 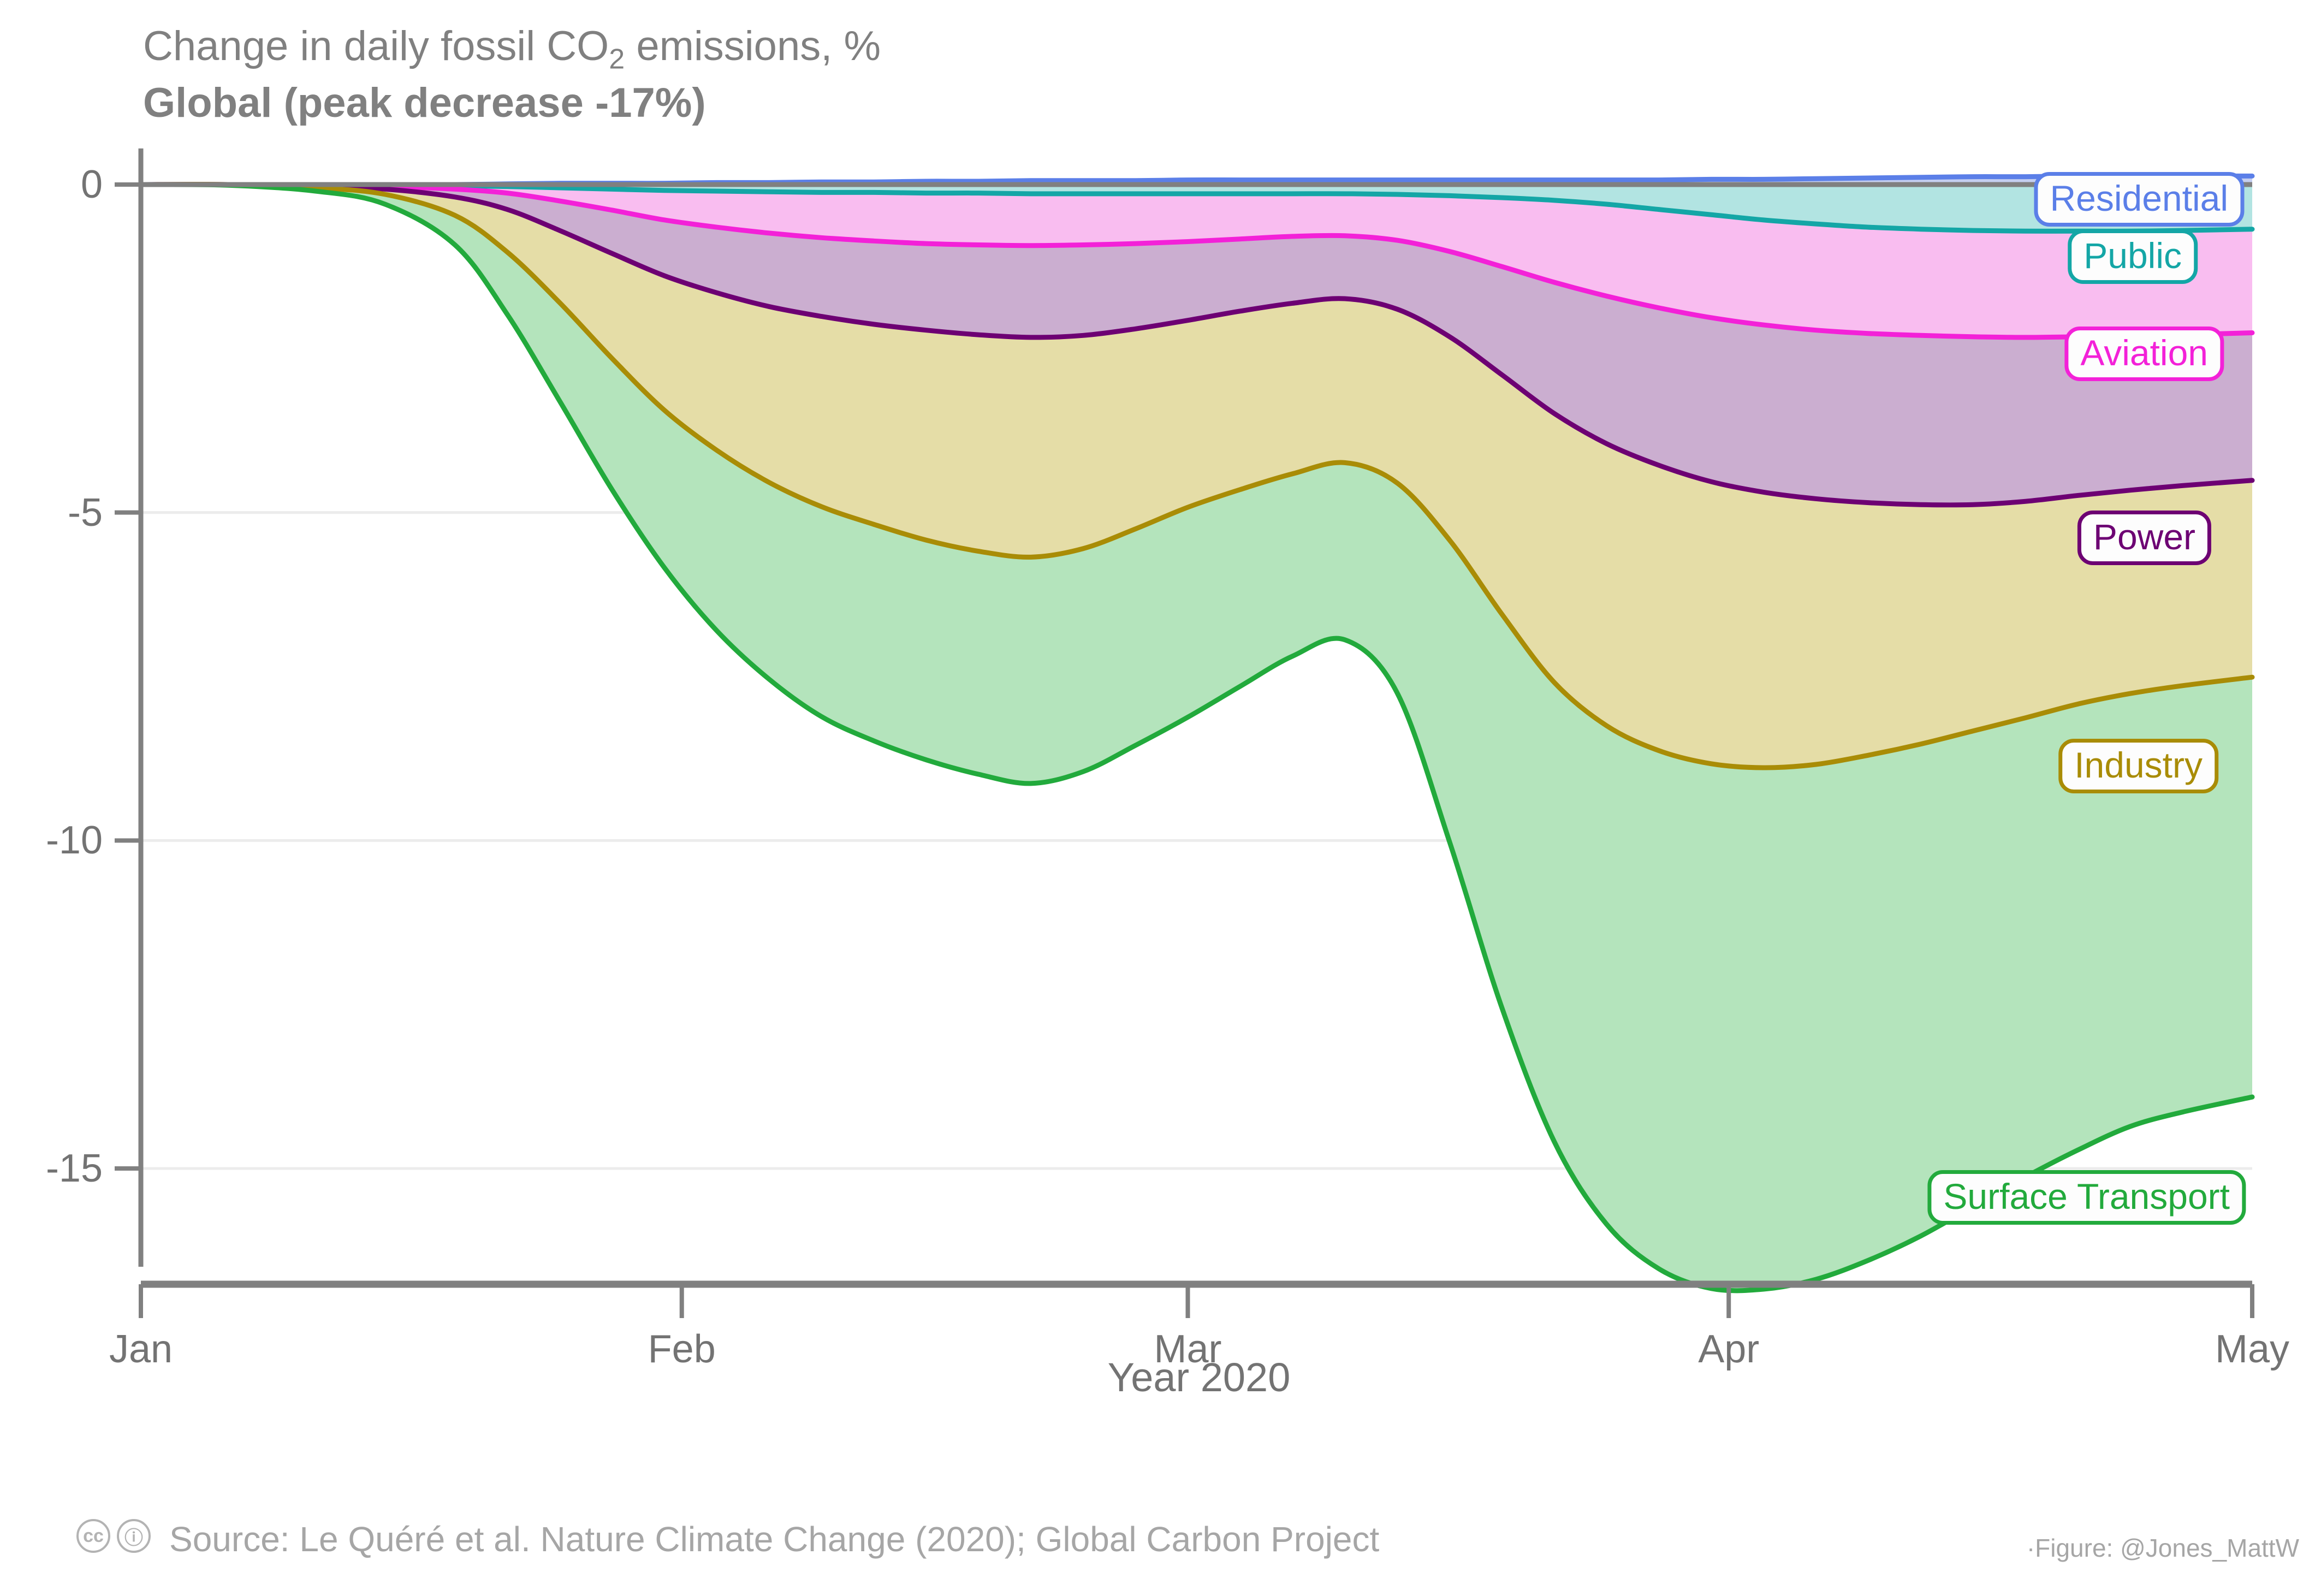 I want to click on x-tick-label: Apr, so click(x=1729, y=1349).